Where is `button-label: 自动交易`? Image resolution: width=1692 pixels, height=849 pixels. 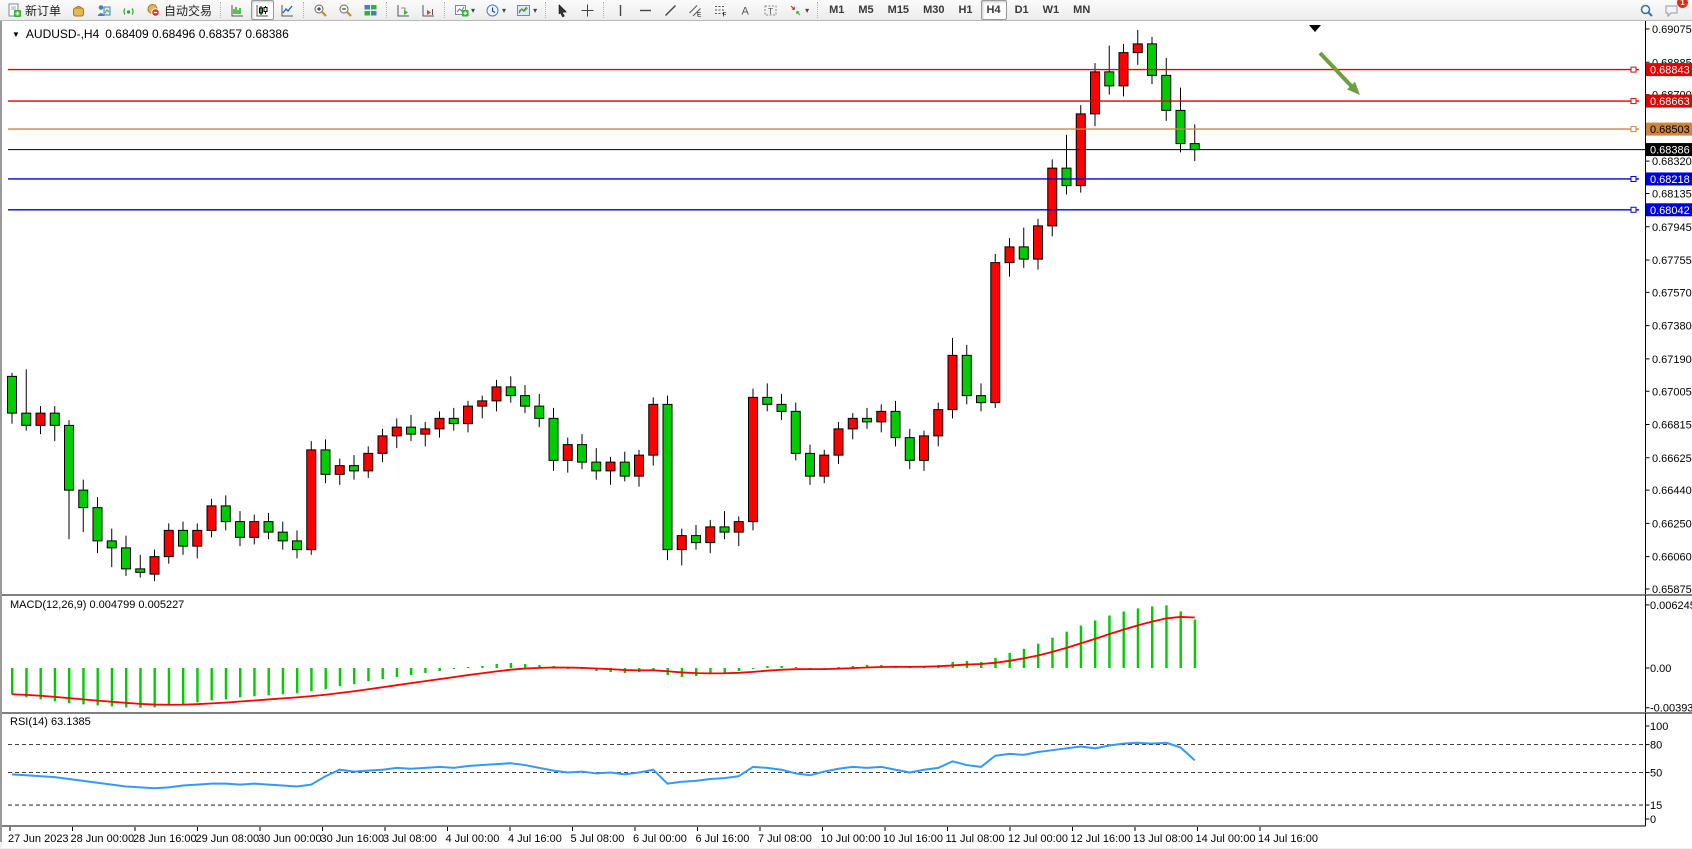
button-label: 自动交易 is located at coordinates (188, 10).